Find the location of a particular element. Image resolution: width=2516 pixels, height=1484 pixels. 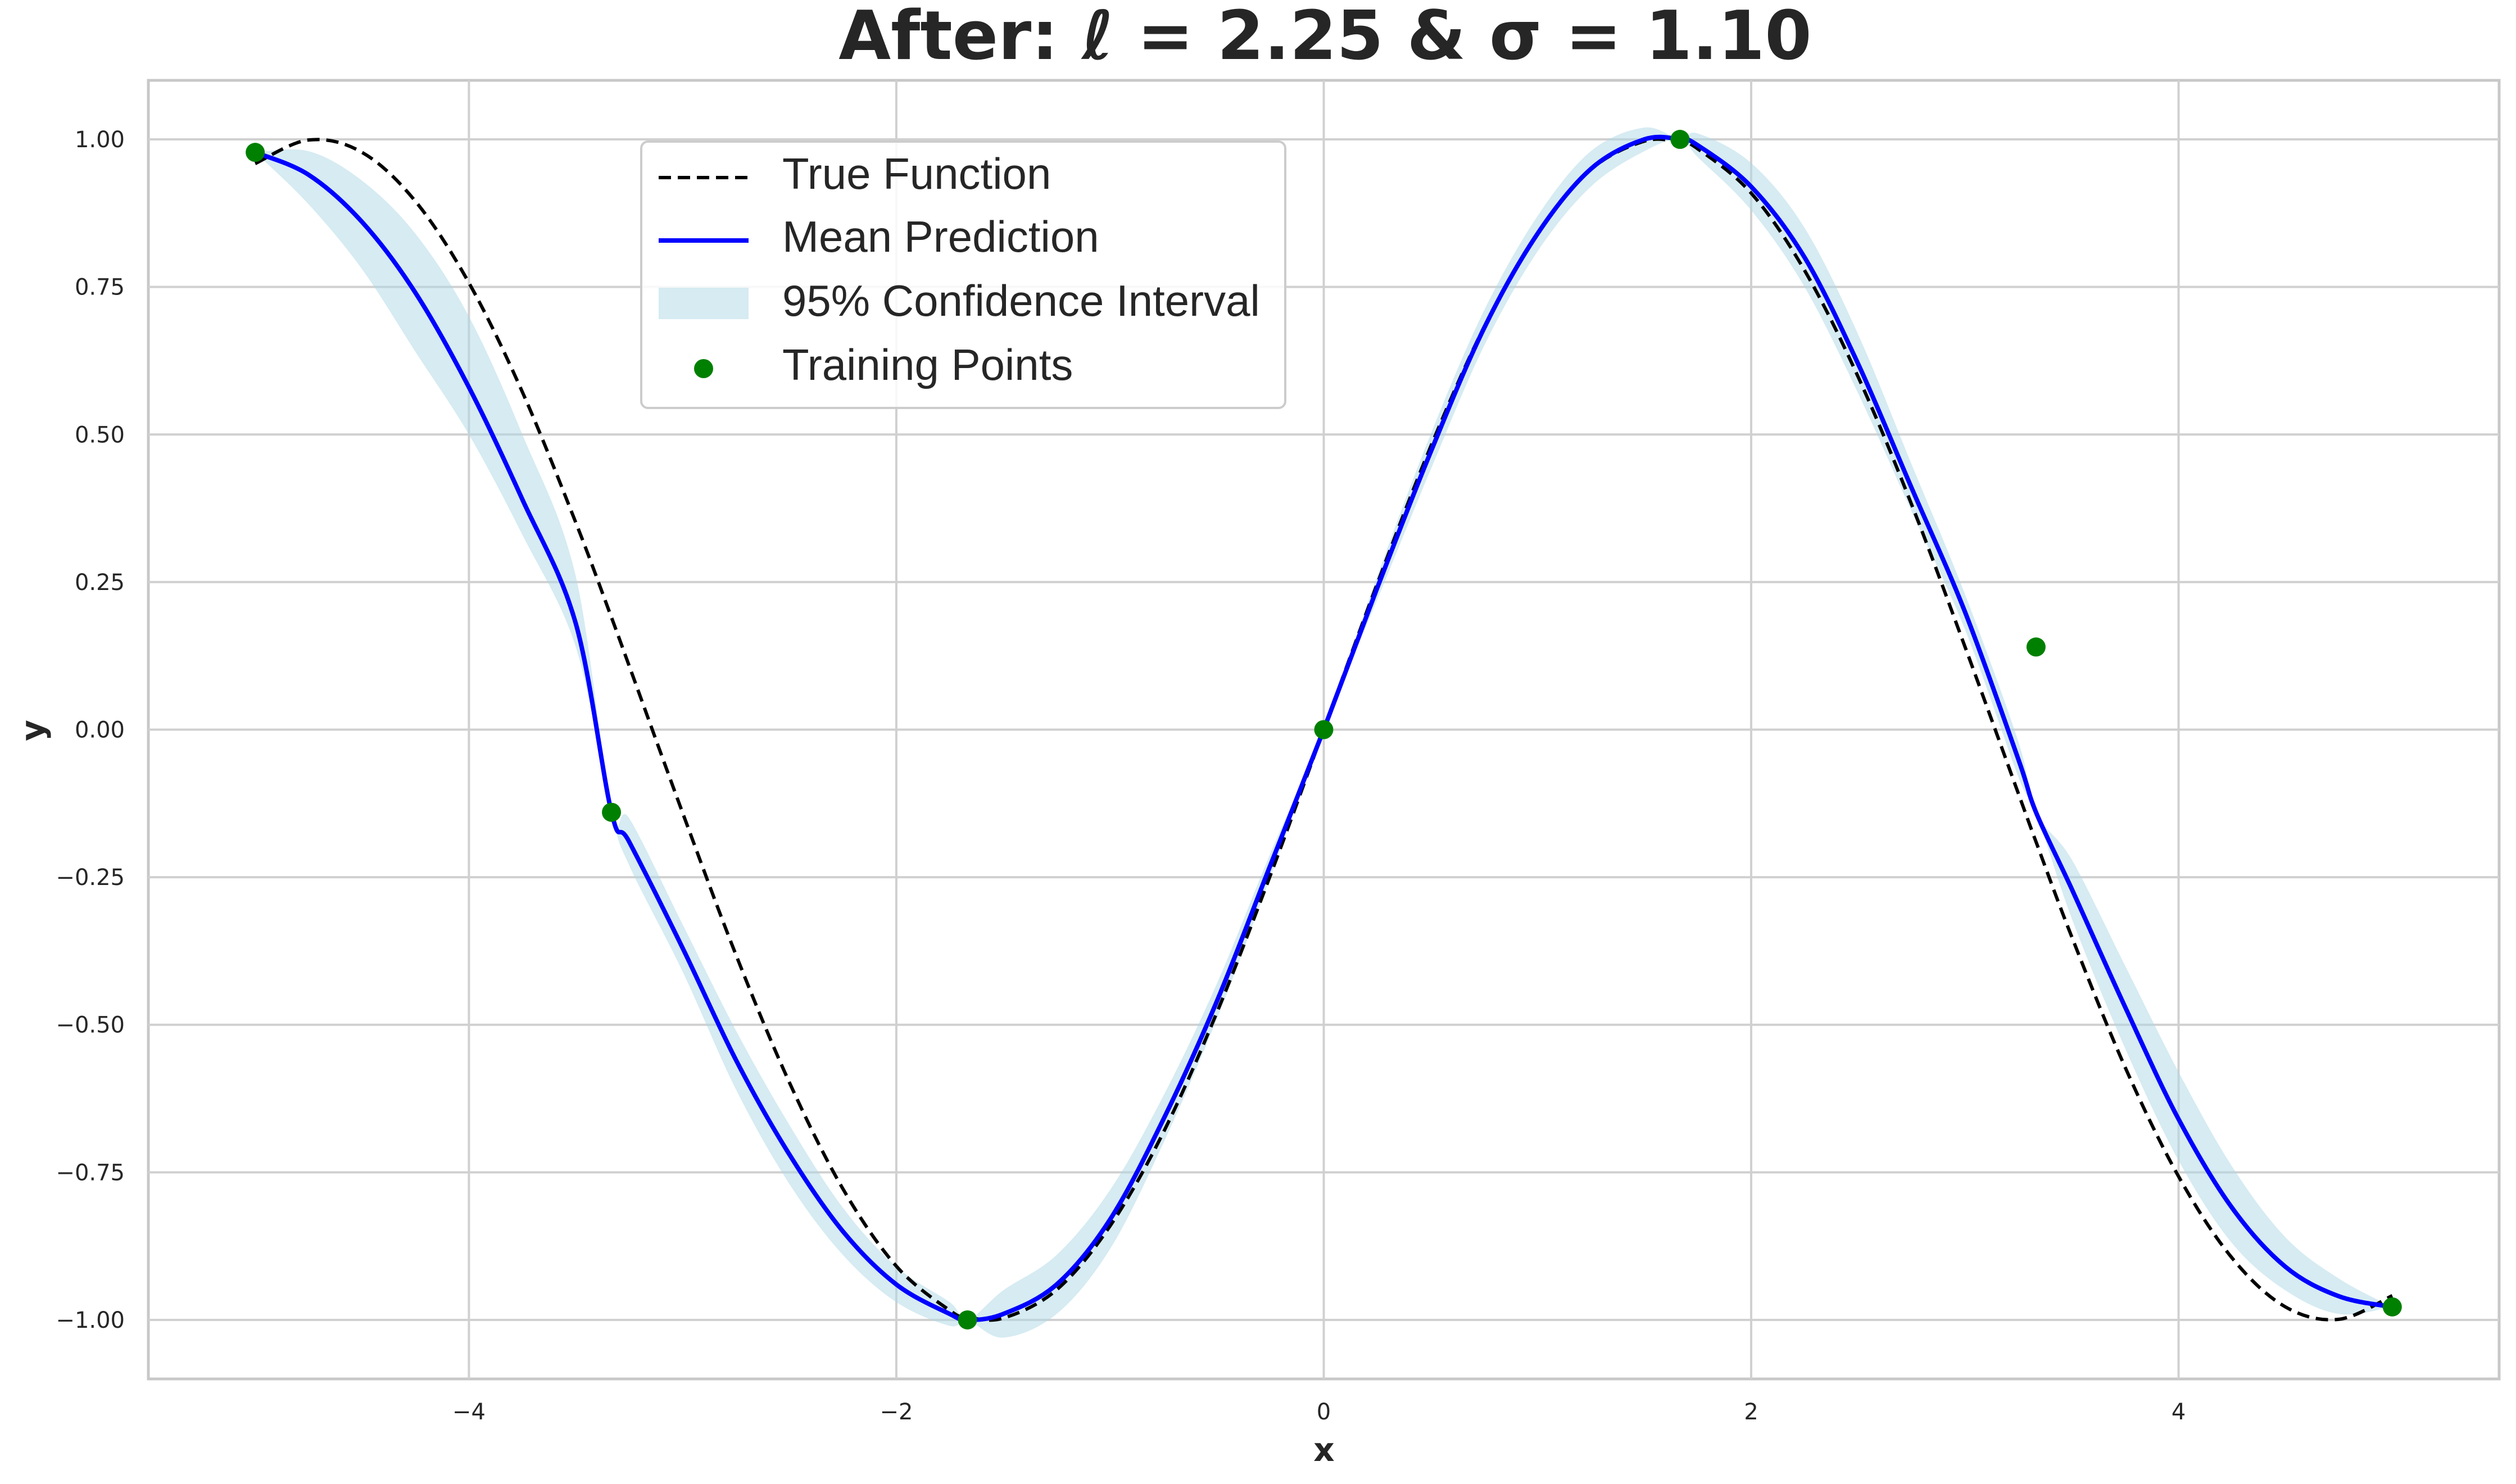

x-tick-label: 2 is located at coordinates (1751, 1412).